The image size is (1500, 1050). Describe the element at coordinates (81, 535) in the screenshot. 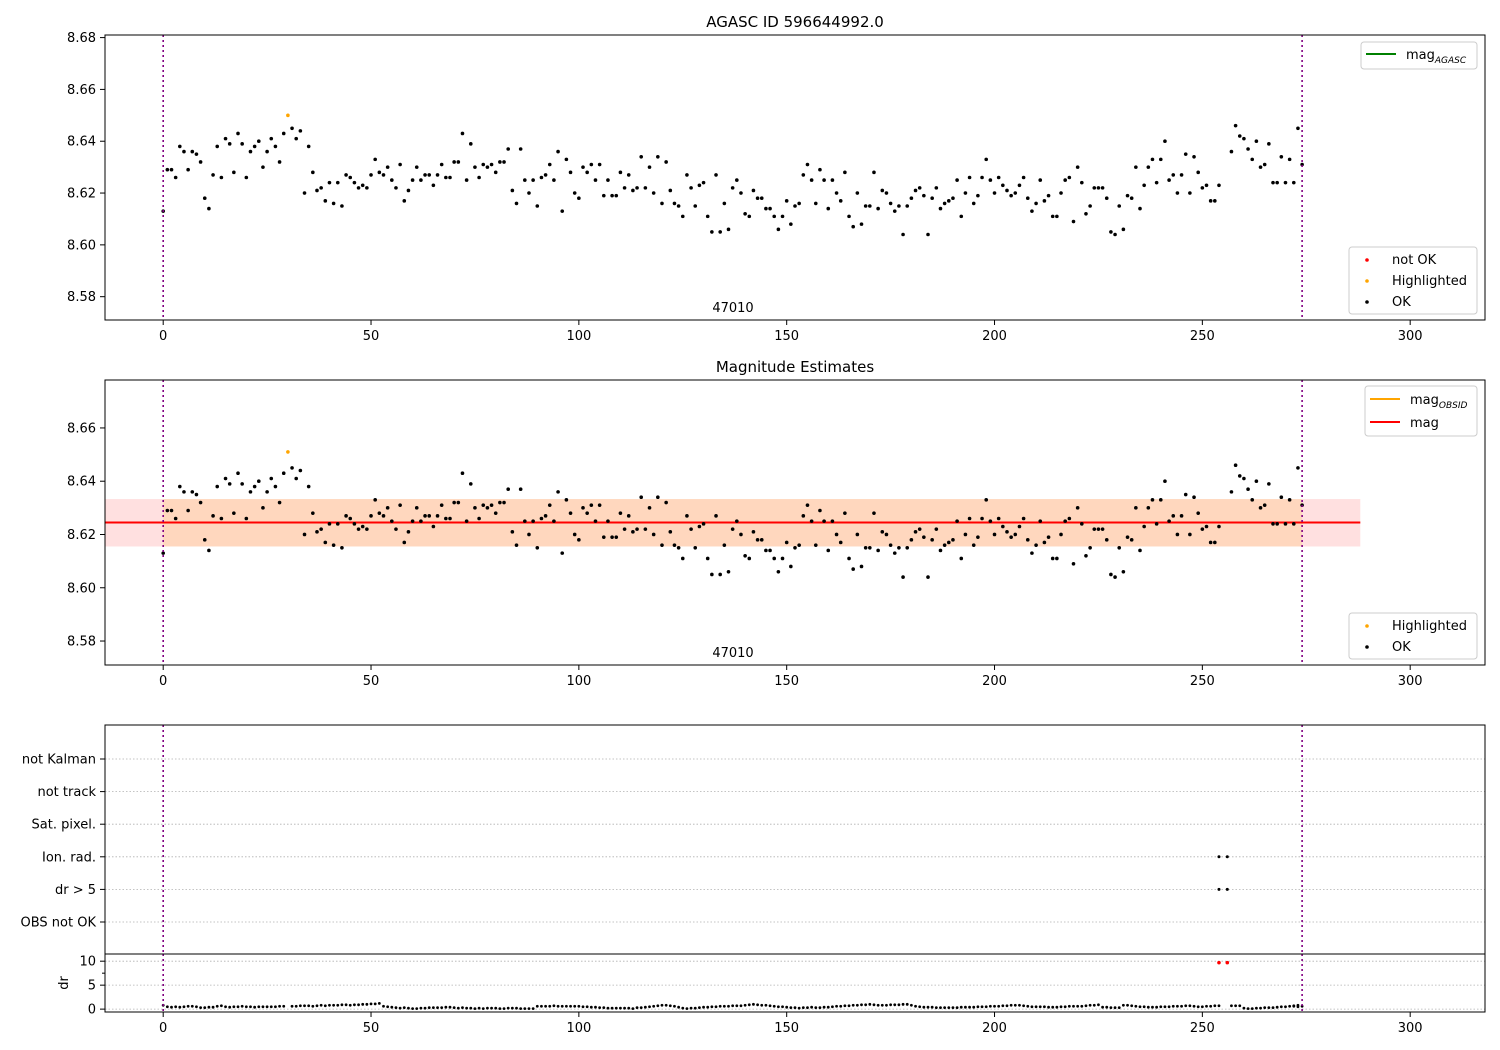

I see `panel2-ytick-label: 8.62` at that location.